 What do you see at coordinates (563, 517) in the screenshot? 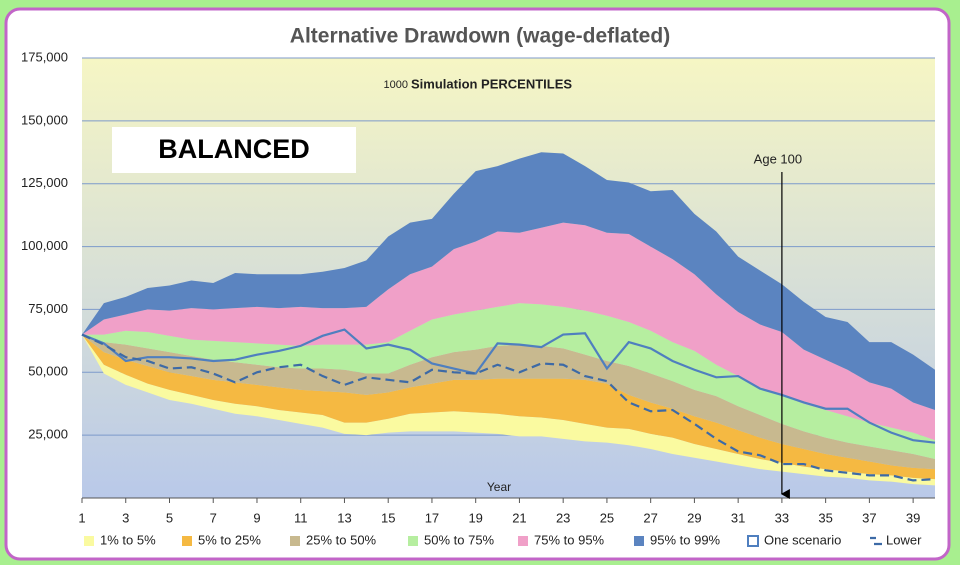
I see `x-tick-label: 23` at bounding box center [563, 517].